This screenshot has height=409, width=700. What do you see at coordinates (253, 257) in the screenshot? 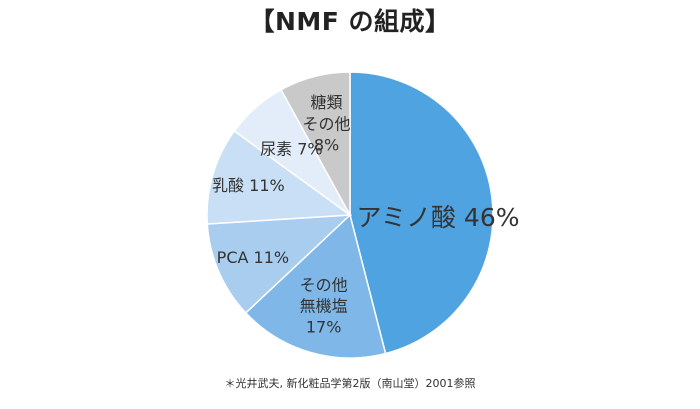
I see `slice-label: PCA 11%` at bounding box center [253, 257].